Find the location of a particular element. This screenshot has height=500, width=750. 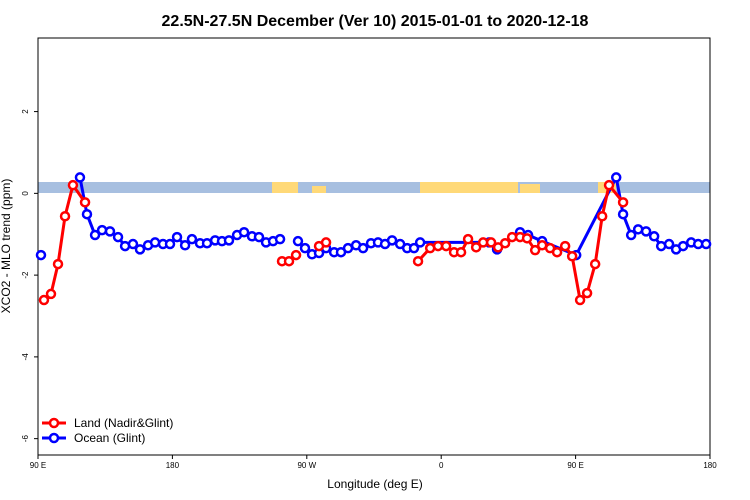

y-axis-label: XCO2 - MLO trend (ppm) is located at coordinates (6, 246).